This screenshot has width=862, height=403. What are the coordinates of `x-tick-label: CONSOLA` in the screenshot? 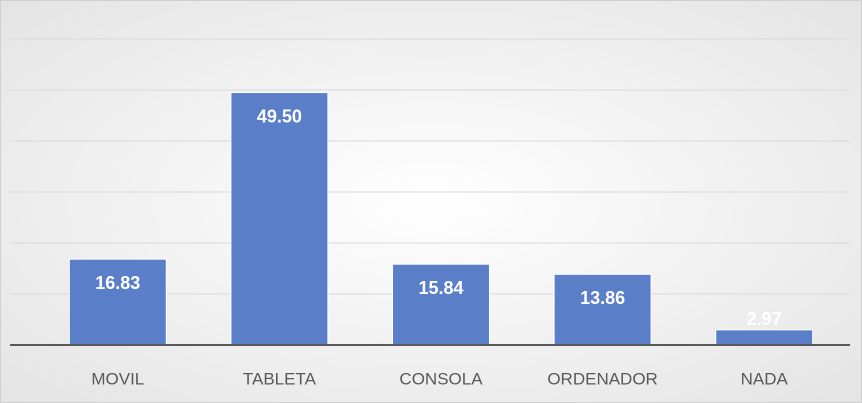 It's located at (441, 378).